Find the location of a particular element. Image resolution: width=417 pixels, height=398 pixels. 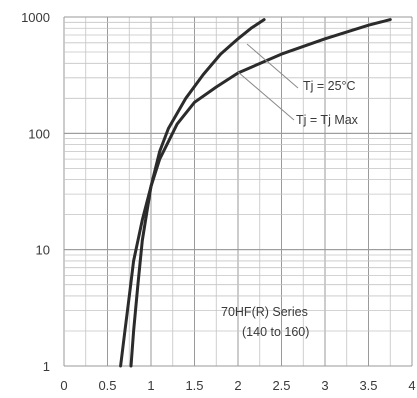

y-tick-label: 1 is located at coordinates (46, 366).